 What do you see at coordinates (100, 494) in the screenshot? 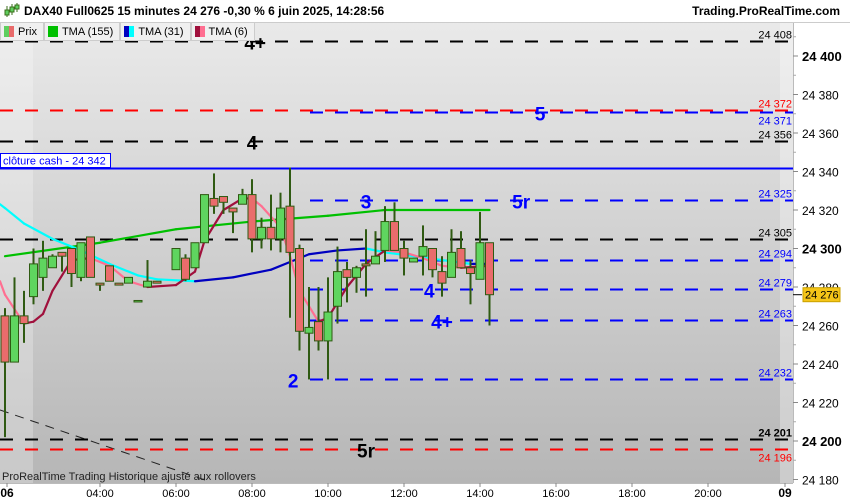
I see `x-tick-label: 04:00` at bounding box center [100, 494].